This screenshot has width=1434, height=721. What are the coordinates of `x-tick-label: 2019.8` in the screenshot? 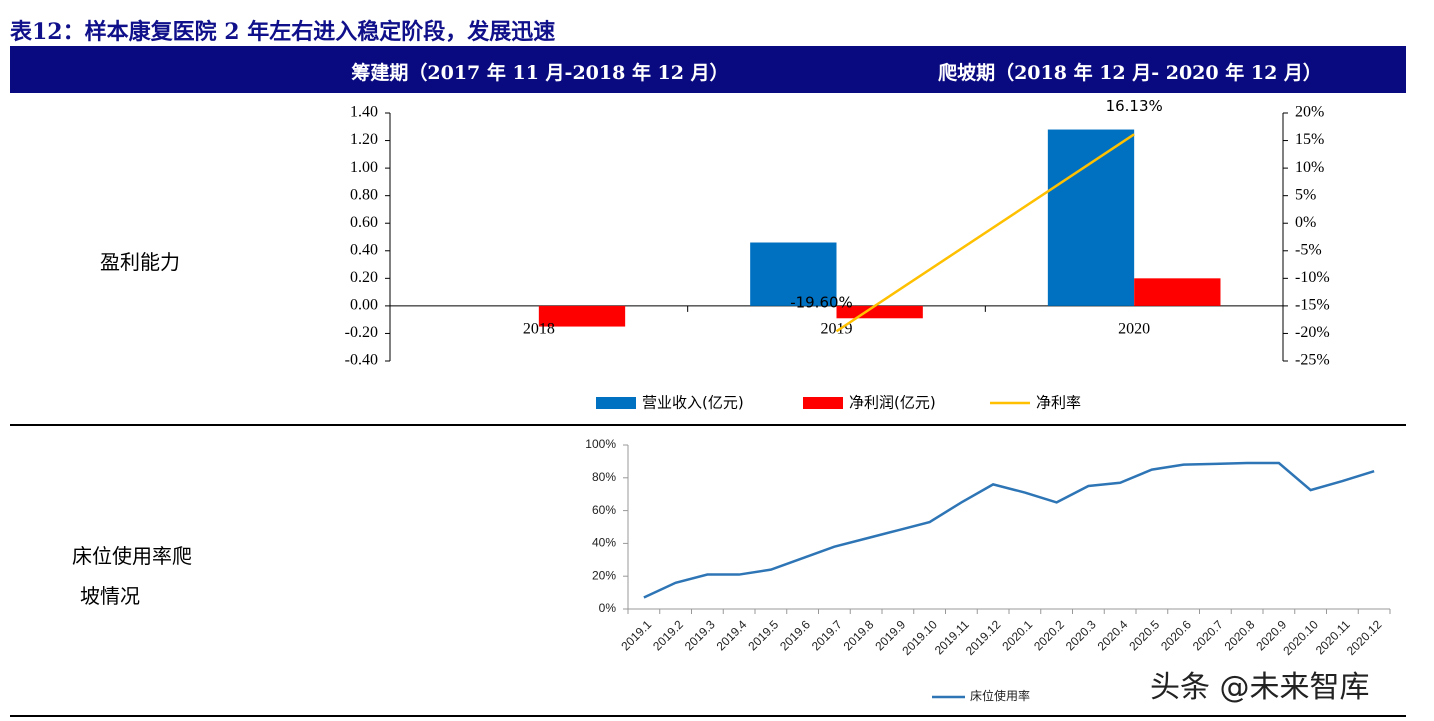 It's located at (859, 635).